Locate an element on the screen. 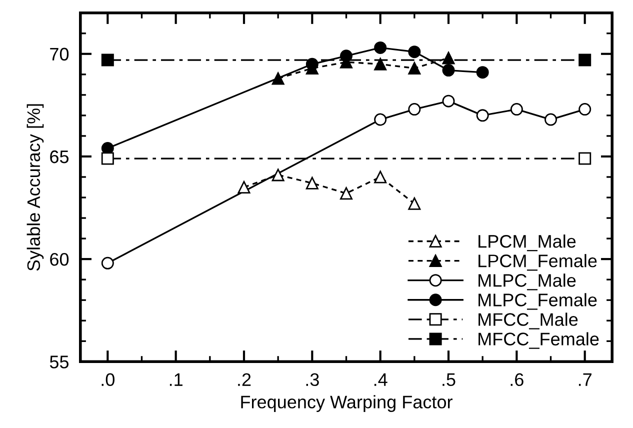 This screenshot has height=428, width=633. legend-label: LPCM_Male is located at coordinates (527, 243).